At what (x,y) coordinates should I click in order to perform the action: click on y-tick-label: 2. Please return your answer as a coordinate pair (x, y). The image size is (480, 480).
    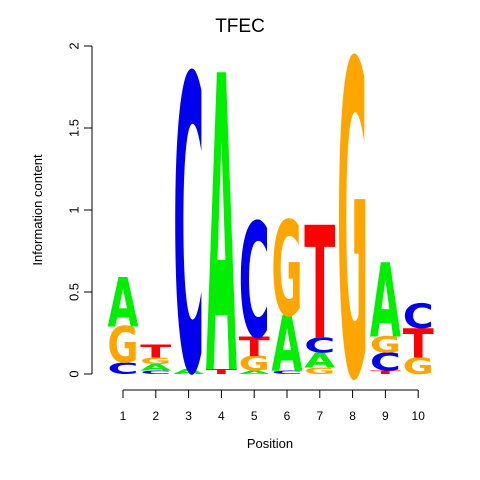
    Looking at the image, I should click on (74, 45).